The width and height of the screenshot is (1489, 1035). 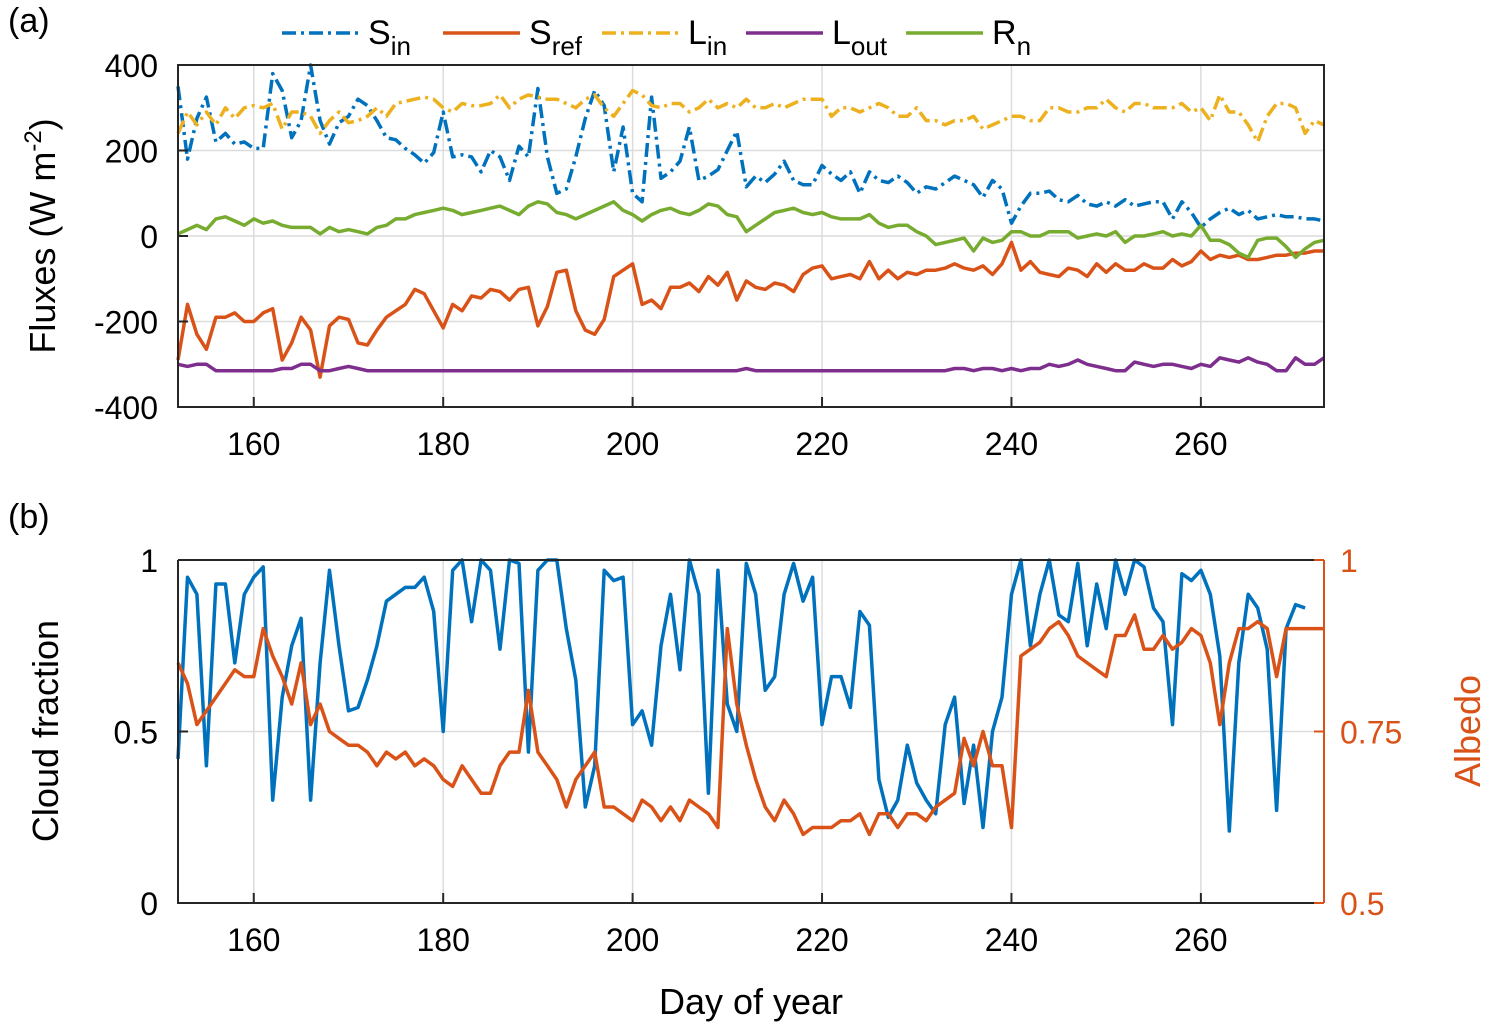 I want to click on y-tick-label: 400, so click(x=131, y=66).